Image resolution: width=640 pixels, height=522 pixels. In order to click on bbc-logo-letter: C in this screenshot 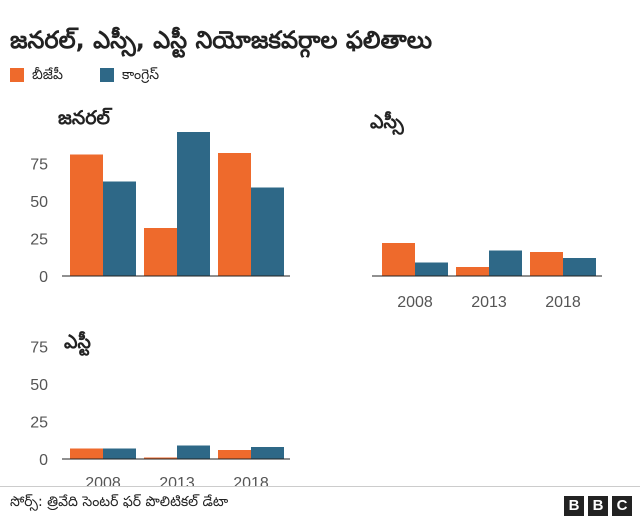, I will do `click(622, 506)`.